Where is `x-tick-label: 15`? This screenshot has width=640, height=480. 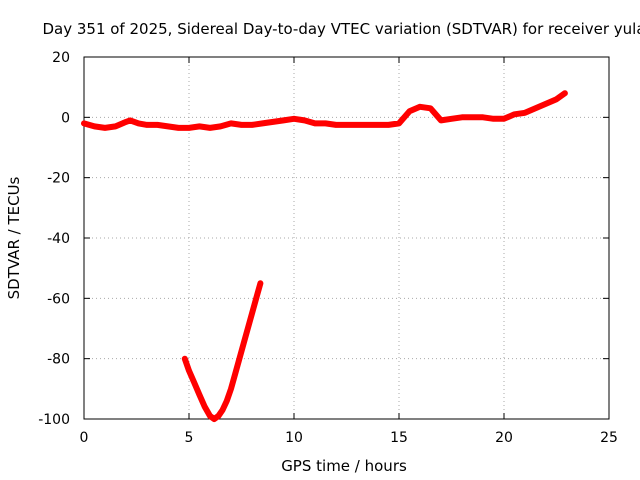 x-tick-label: 15 is located at coordinates (399, 438).